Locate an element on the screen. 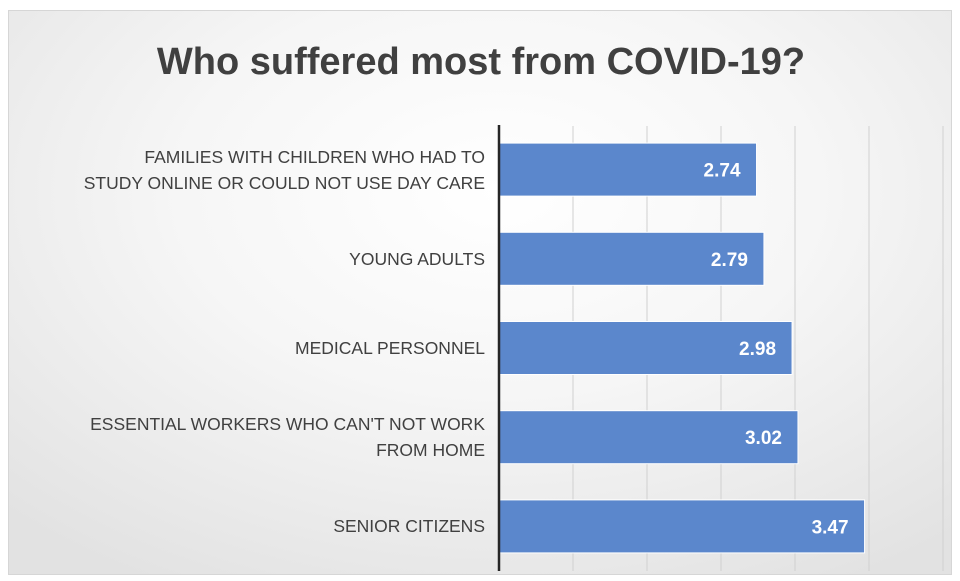 The width and height of the screenshot is (960, 581). category-label: YOUNG ADULTS is located at coordinates (247, 259).